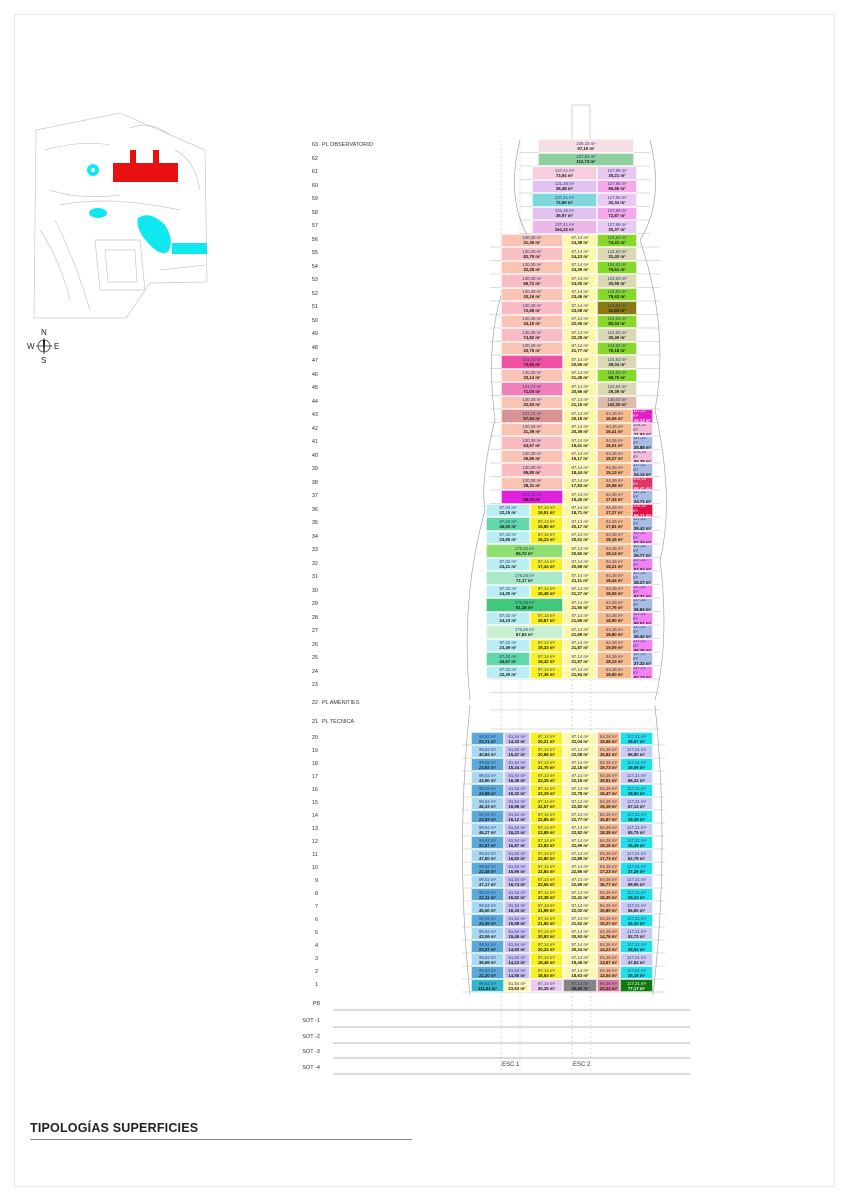 The width and height of the screenshot is (848, 1200). I want to click on unit-cell: 176,26 m² 65,72 m², so click(524, 551).